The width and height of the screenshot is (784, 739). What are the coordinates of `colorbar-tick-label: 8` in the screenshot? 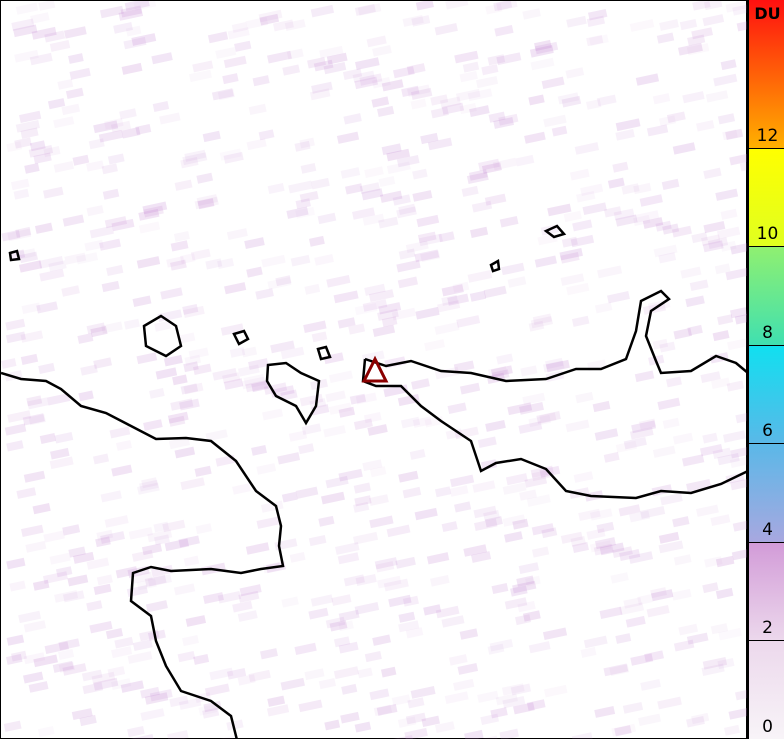 It's located at (767, 332).